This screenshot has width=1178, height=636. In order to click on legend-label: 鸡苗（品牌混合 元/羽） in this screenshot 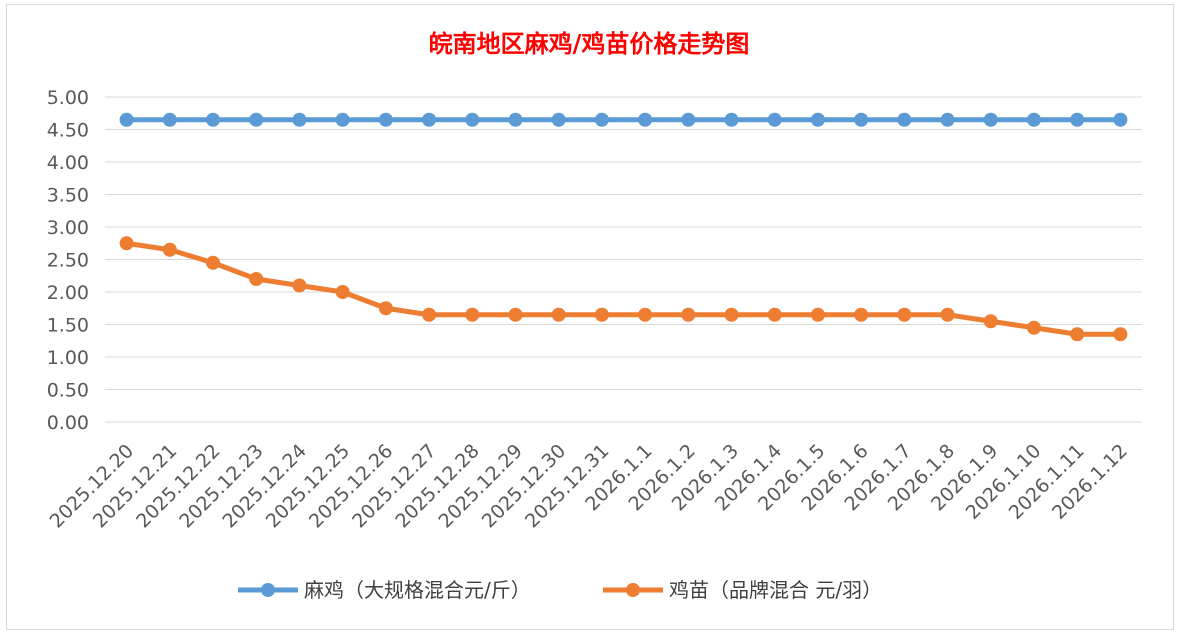, I will do `click(775, 590)`.